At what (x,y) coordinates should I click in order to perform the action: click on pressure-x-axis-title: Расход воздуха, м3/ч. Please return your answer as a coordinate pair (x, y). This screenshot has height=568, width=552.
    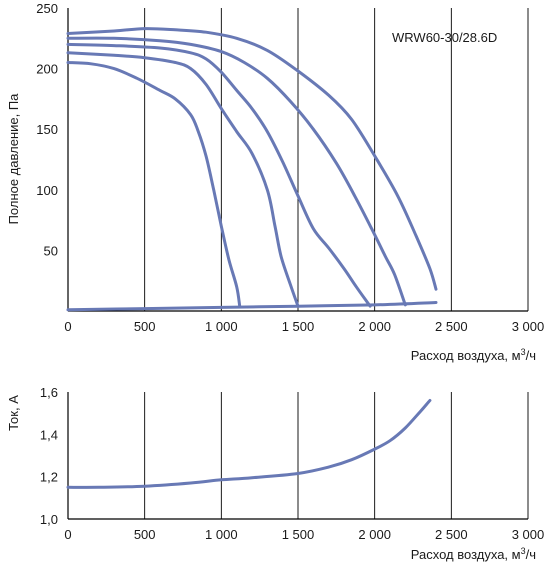
    Looking at the image, I should click on (473, 355).